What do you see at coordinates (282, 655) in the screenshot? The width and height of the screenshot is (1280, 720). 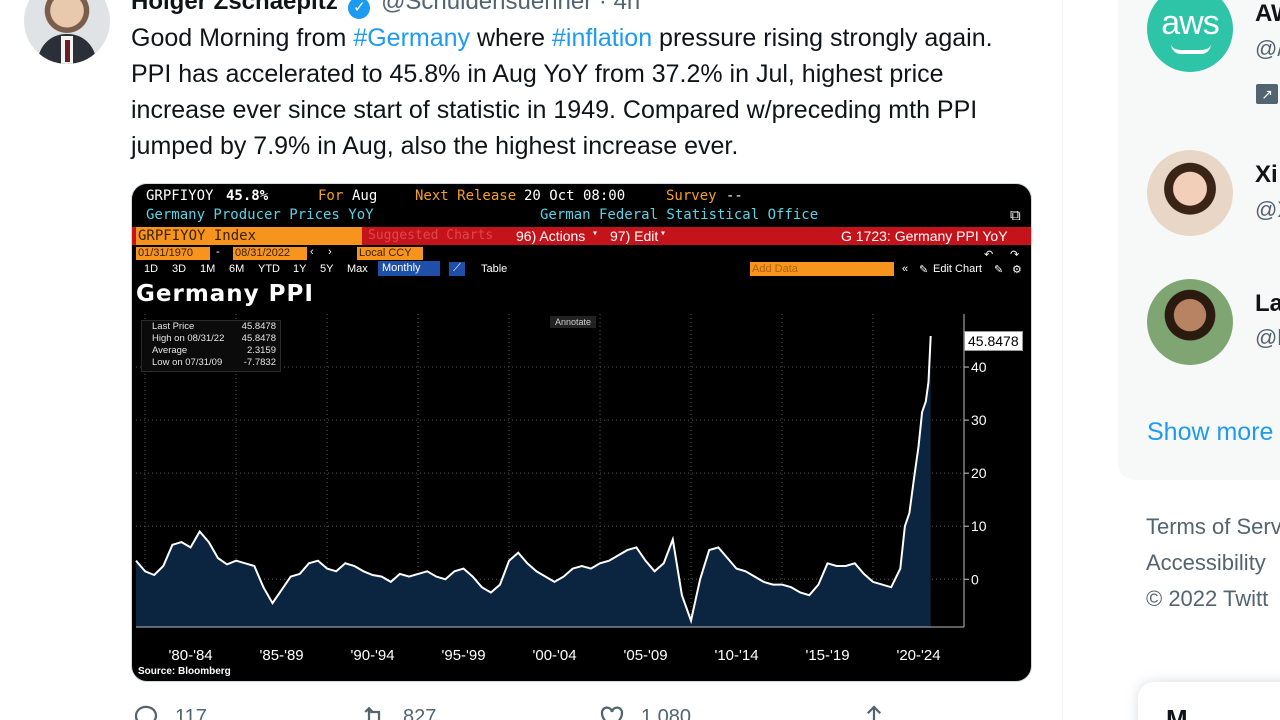 I see `x-tick-label: '85-'89` at bounding box center [282, 655].